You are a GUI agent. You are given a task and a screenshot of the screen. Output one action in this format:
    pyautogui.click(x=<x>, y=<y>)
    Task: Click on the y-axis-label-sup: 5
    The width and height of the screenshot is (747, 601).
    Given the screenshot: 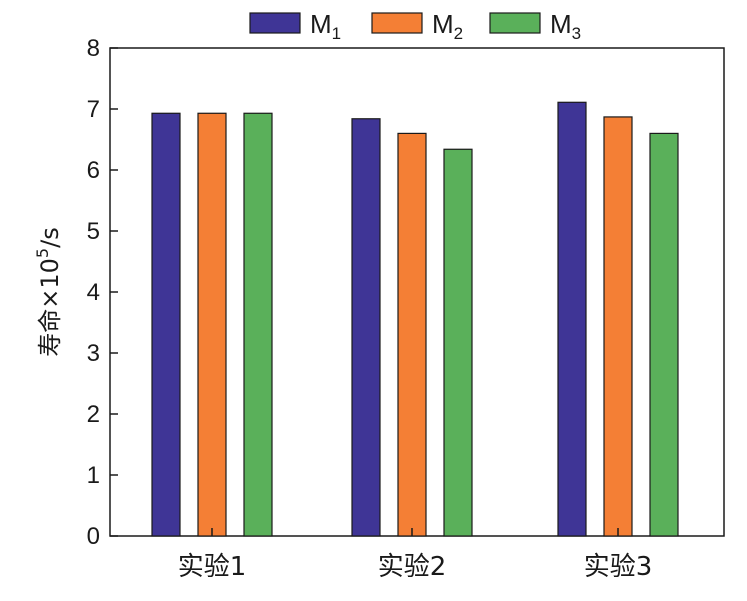 What is the action you would take?
    pyautogui.click(x=42, y=253)
    